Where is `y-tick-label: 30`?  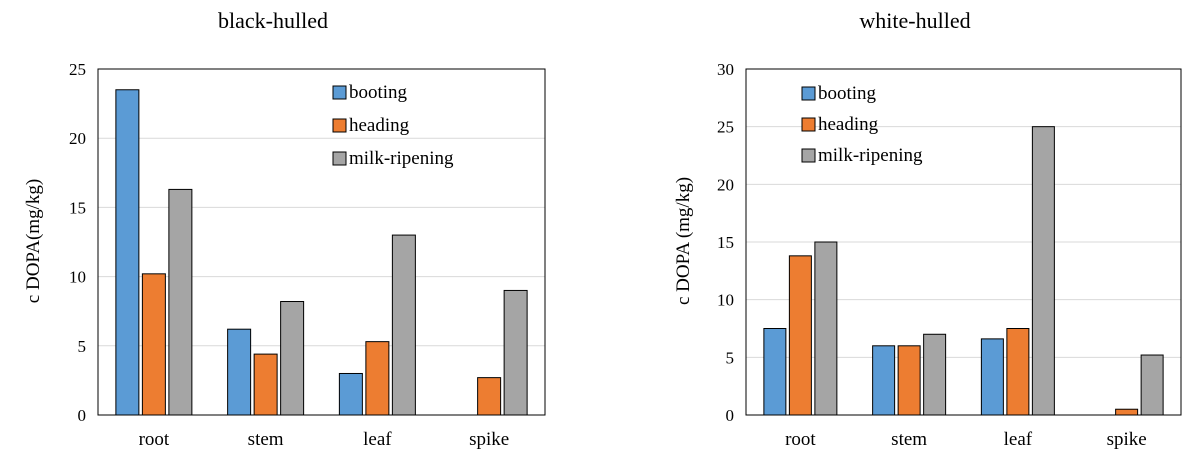
y-tick-label: 30 is located at coordinates (725, 69).